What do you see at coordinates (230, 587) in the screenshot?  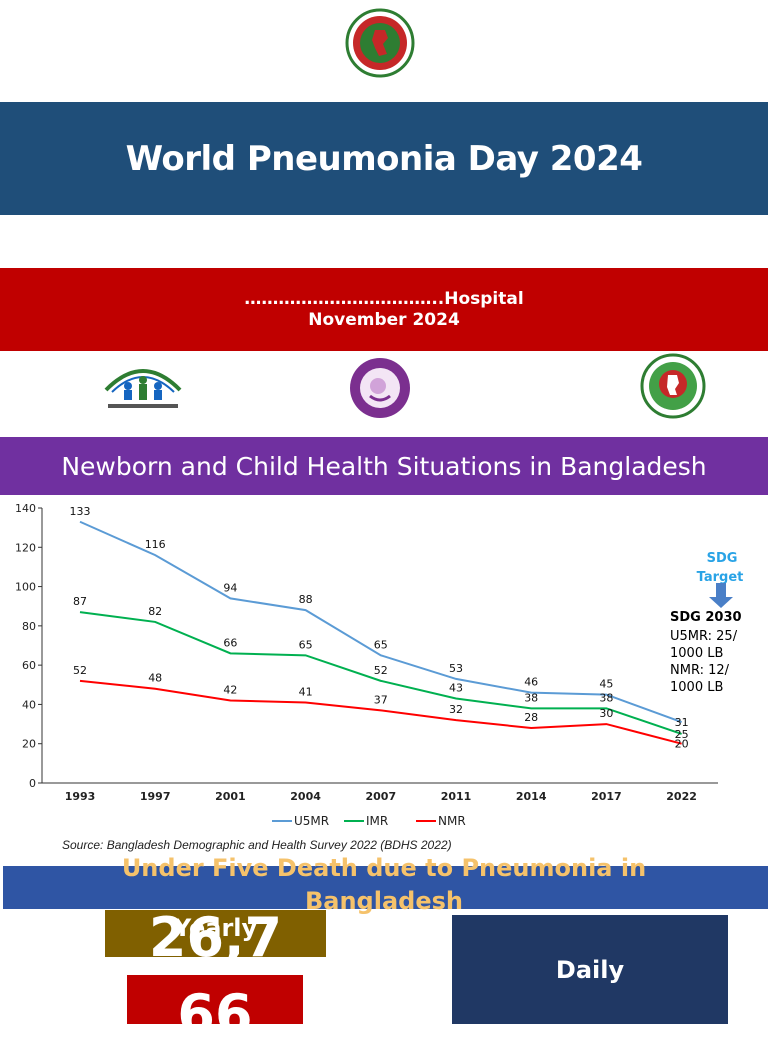 I see `data-label-u5mr: 94` at bounding box center [230, 587].